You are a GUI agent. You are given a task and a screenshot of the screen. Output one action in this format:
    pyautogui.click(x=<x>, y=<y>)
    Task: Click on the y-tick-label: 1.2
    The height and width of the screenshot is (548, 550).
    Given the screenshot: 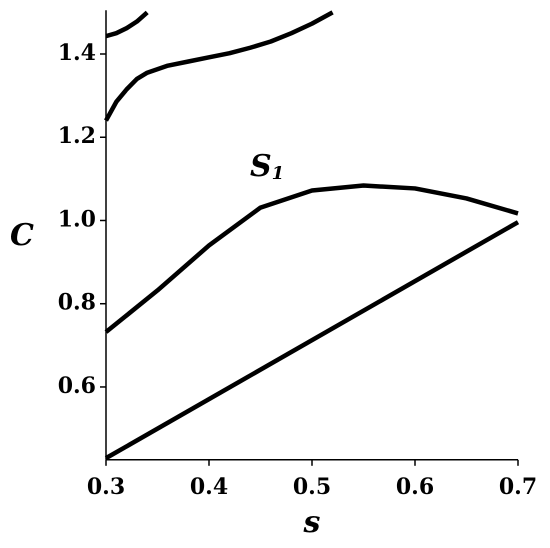 What is the action you would take?
    pyautogui.click(x=77, y=136)
    